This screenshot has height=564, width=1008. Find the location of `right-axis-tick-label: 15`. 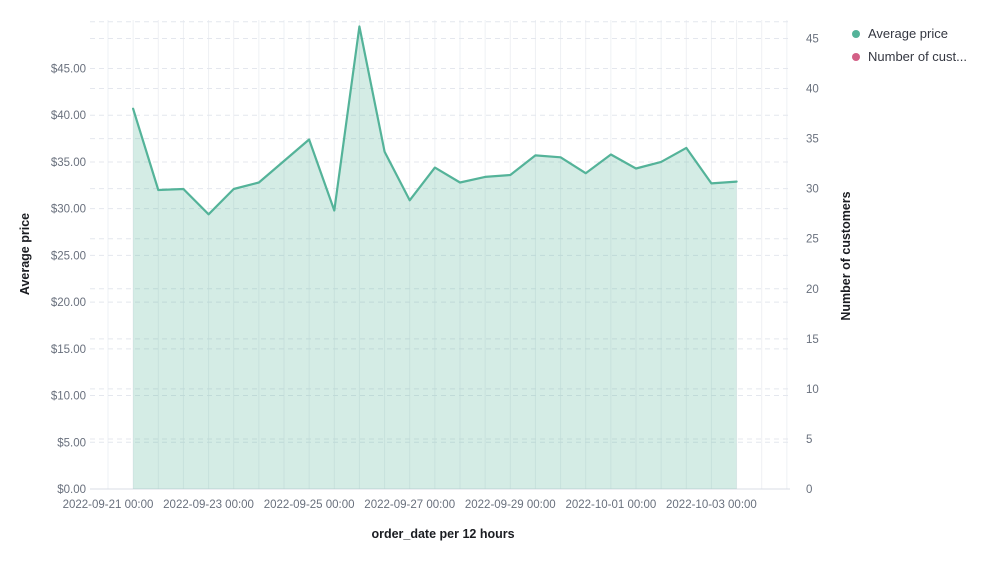

right-axis-tick-label: 15 is located at coordinates (812, 340).